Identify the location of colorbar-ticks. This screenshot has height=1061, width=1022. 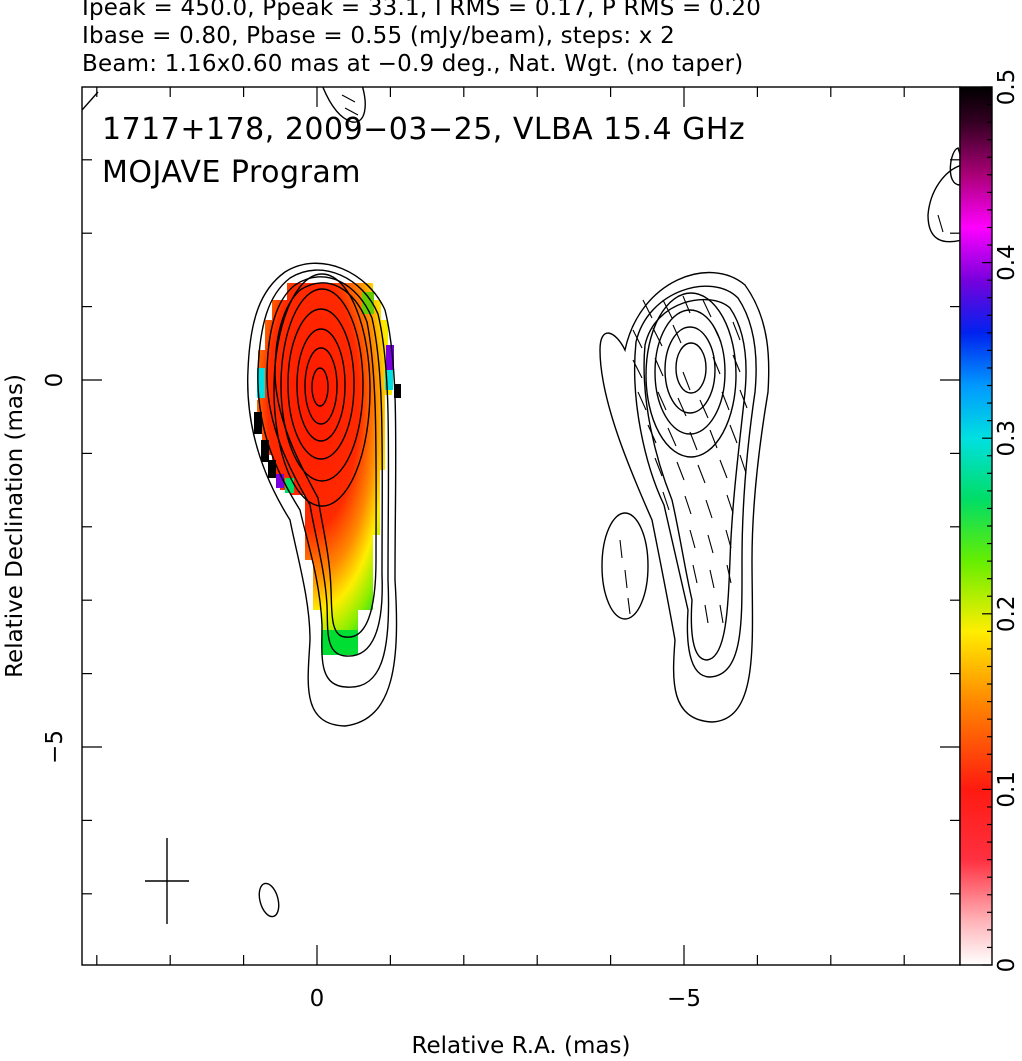
(987, 526).